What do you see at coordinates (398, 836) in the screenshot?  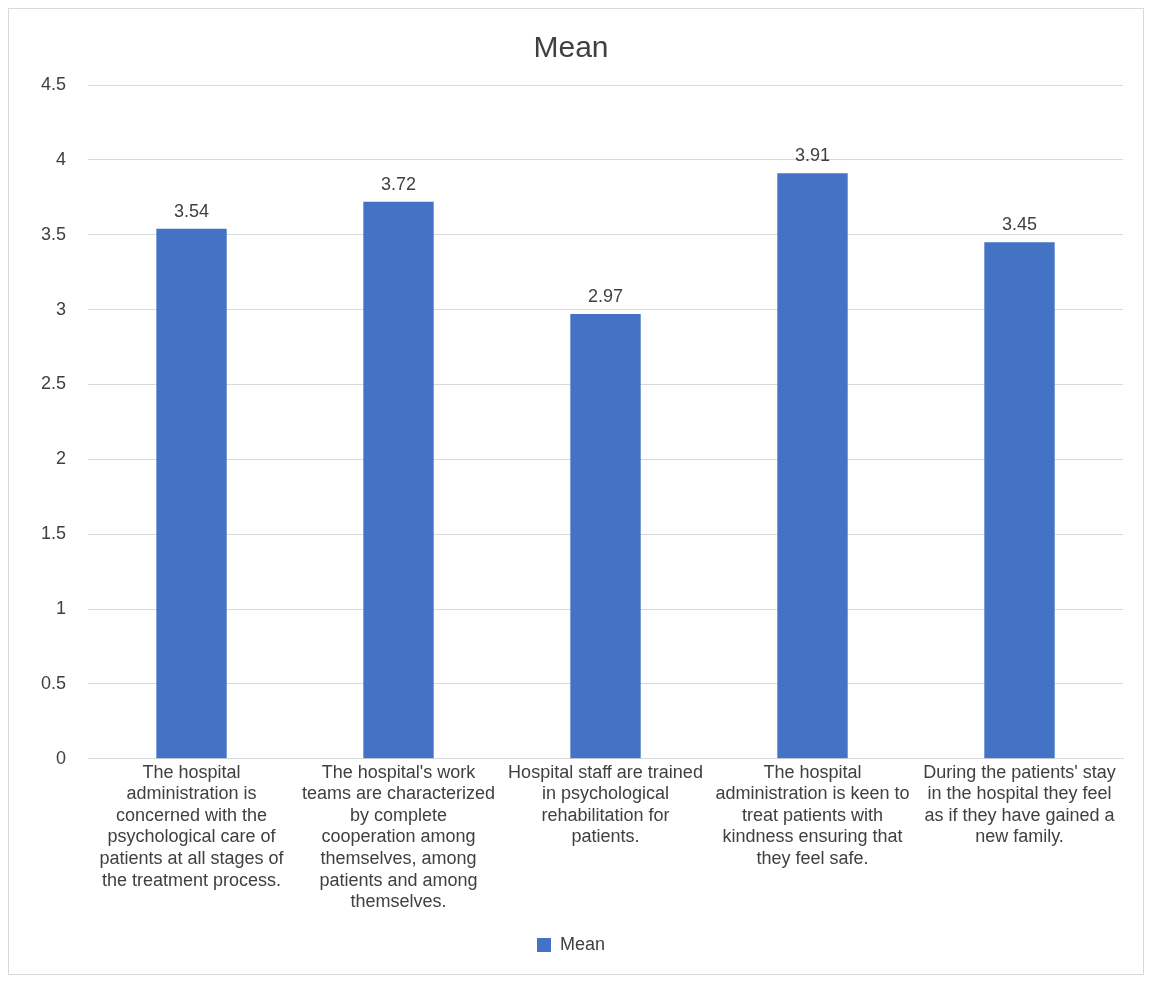 I see `x-tick-label: The hospital's work teams are characterized by complete cooperation among themselves, among patients and among themselves.` at bounding box center [398, 836].